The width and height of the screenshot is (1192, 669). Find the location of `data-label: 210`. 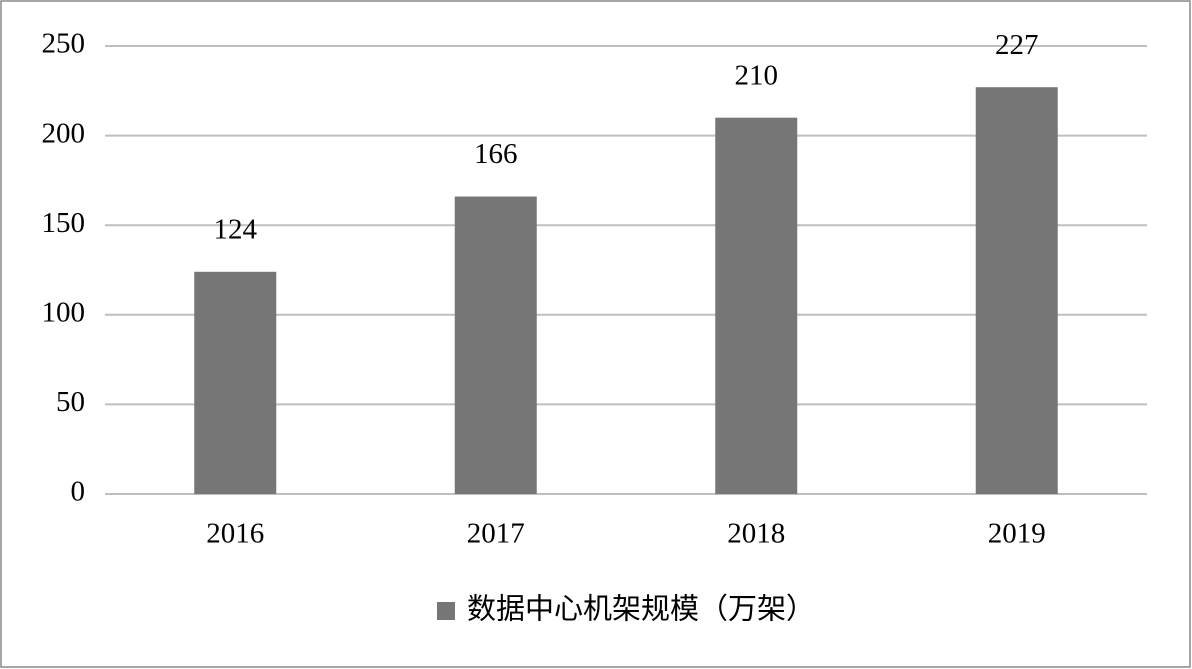

data-label: 210 is located at coordinates (757, 75).